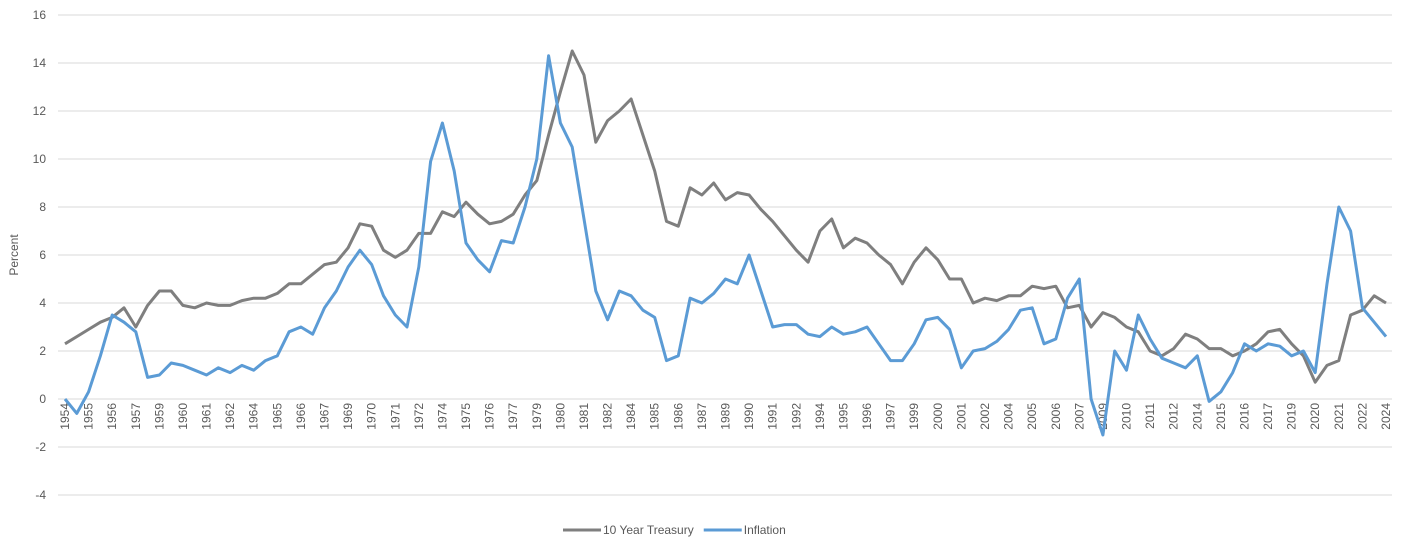  I want to click on x-tick-label: 1981, so click(584, 416).